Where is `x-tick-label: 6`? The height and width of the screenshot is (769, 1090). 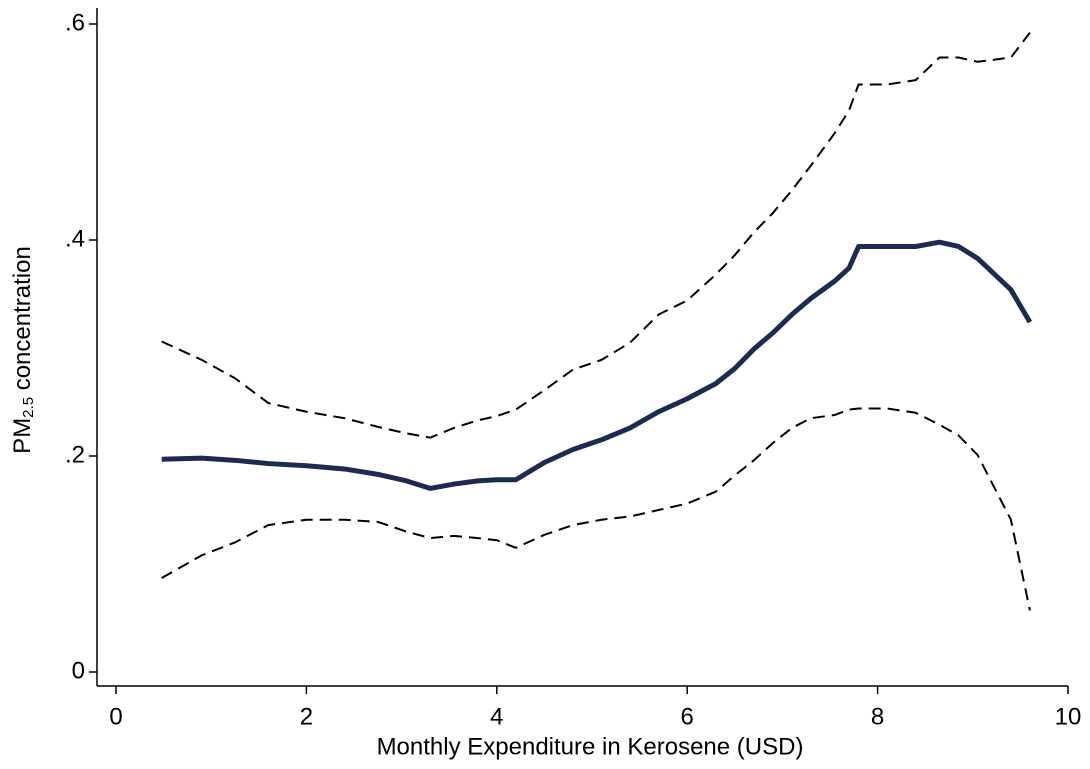
x-tick-label: 6 is located at coordinates (687, 716).